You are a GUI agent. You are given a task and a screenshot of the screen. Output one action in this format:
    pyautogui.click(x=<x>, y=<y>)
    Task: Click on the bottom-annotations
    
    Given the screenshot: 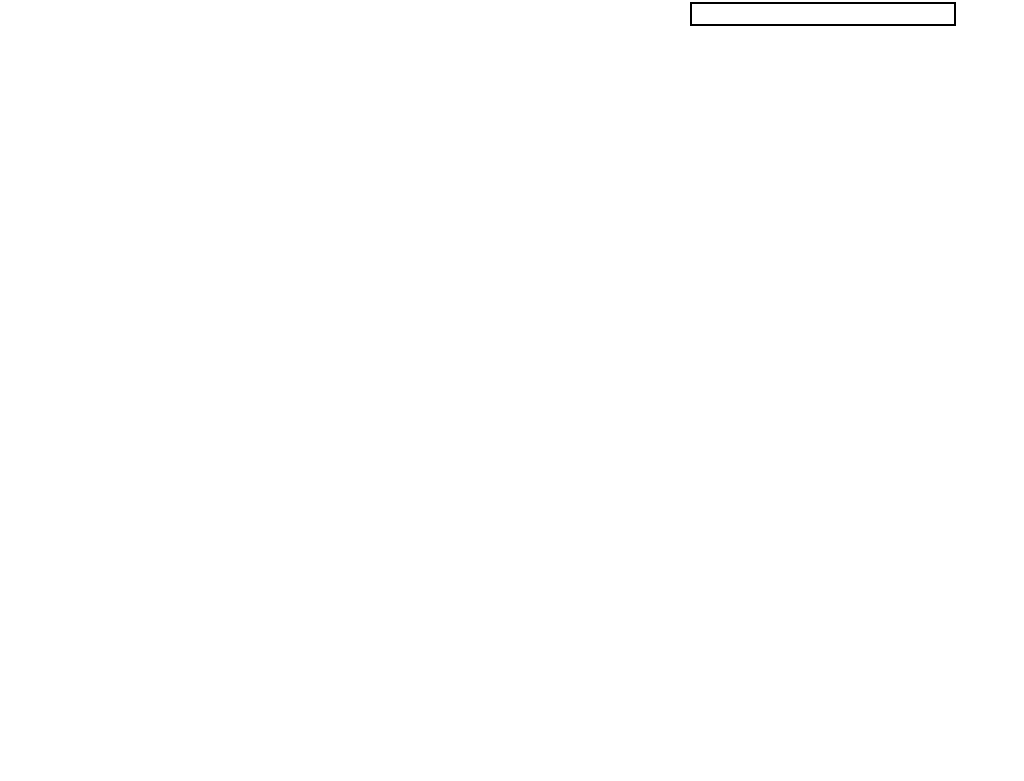 What is the action you would take?
    pyautogui.click(x=63, y=732)
    